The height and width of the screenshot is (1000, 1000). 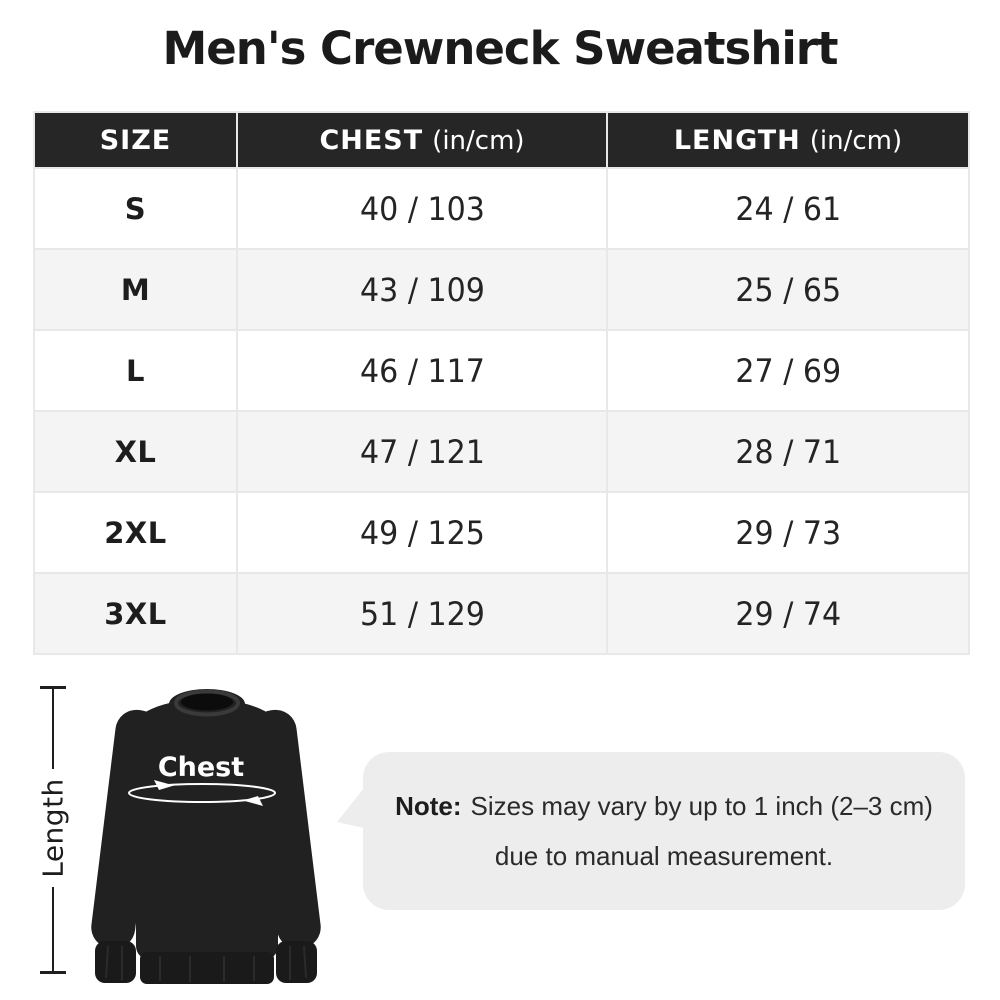 I want to click on table-row-m: M 43 / 109 25 / 65, so click(x=501, y=289).